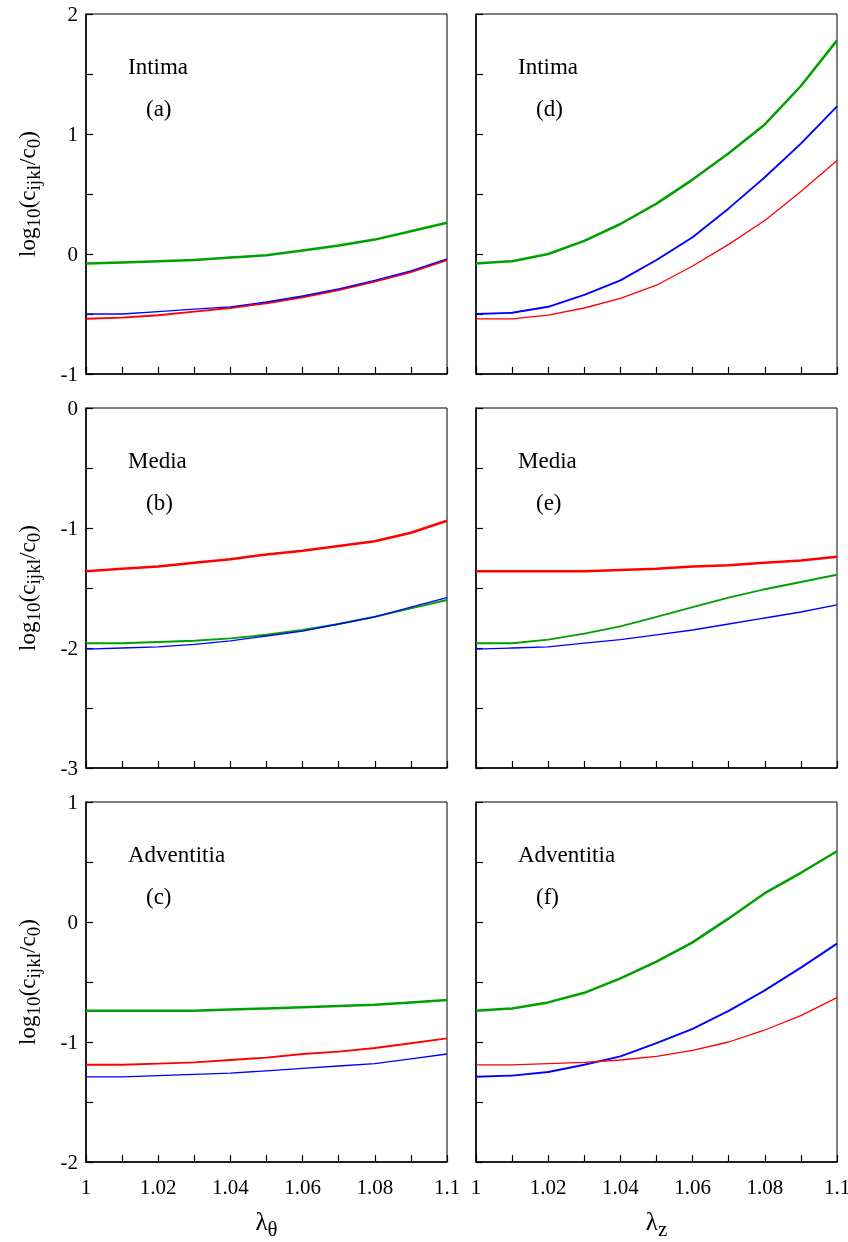 This screenshot has width=848, height=1242. Describe the element at coordinates (72, 14) in the screenshot. I see `y-tick-label: 2` at that location.